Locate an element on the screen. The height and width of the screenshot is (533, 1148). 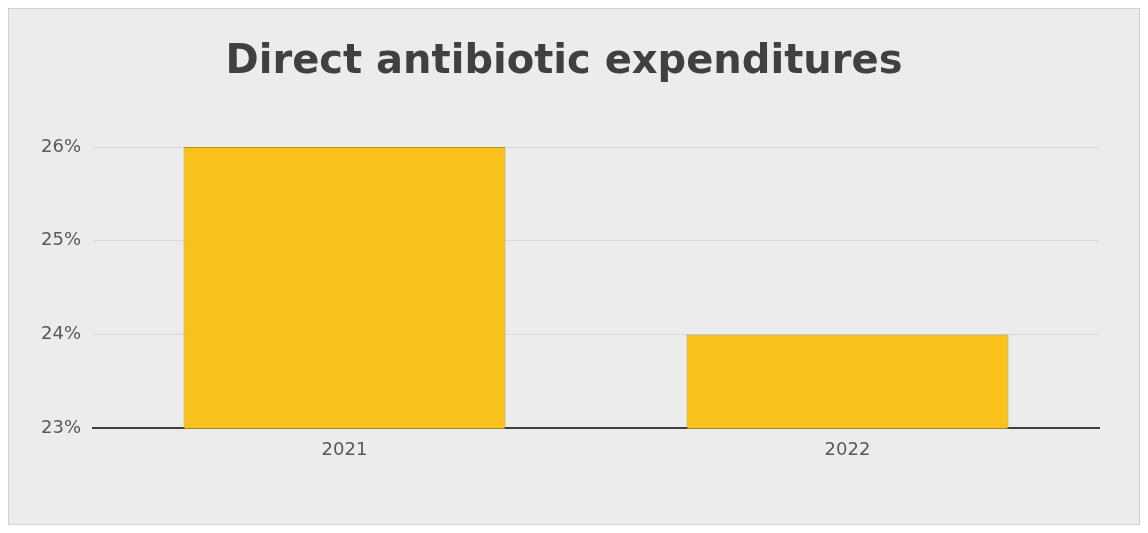
y-tick-label: 26% is located at coordinates (61, 145).